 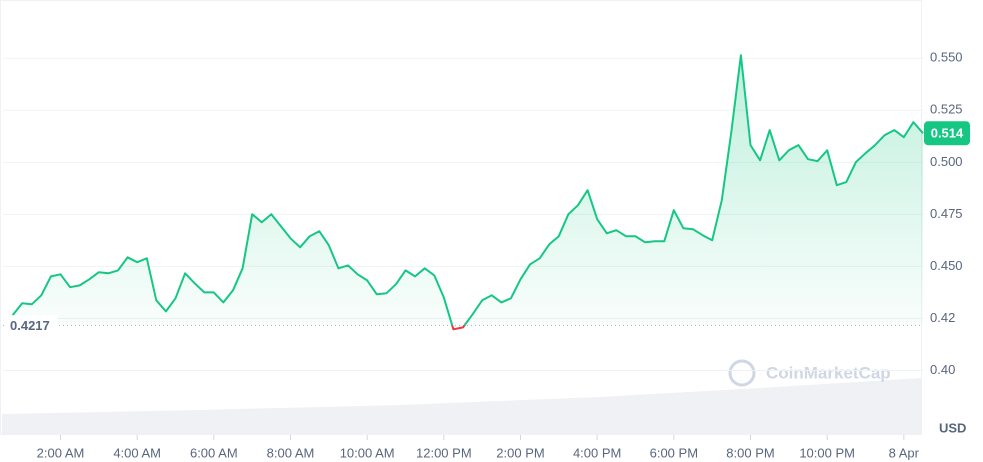 I want to click on price-badge, so click(x=947, y=133).